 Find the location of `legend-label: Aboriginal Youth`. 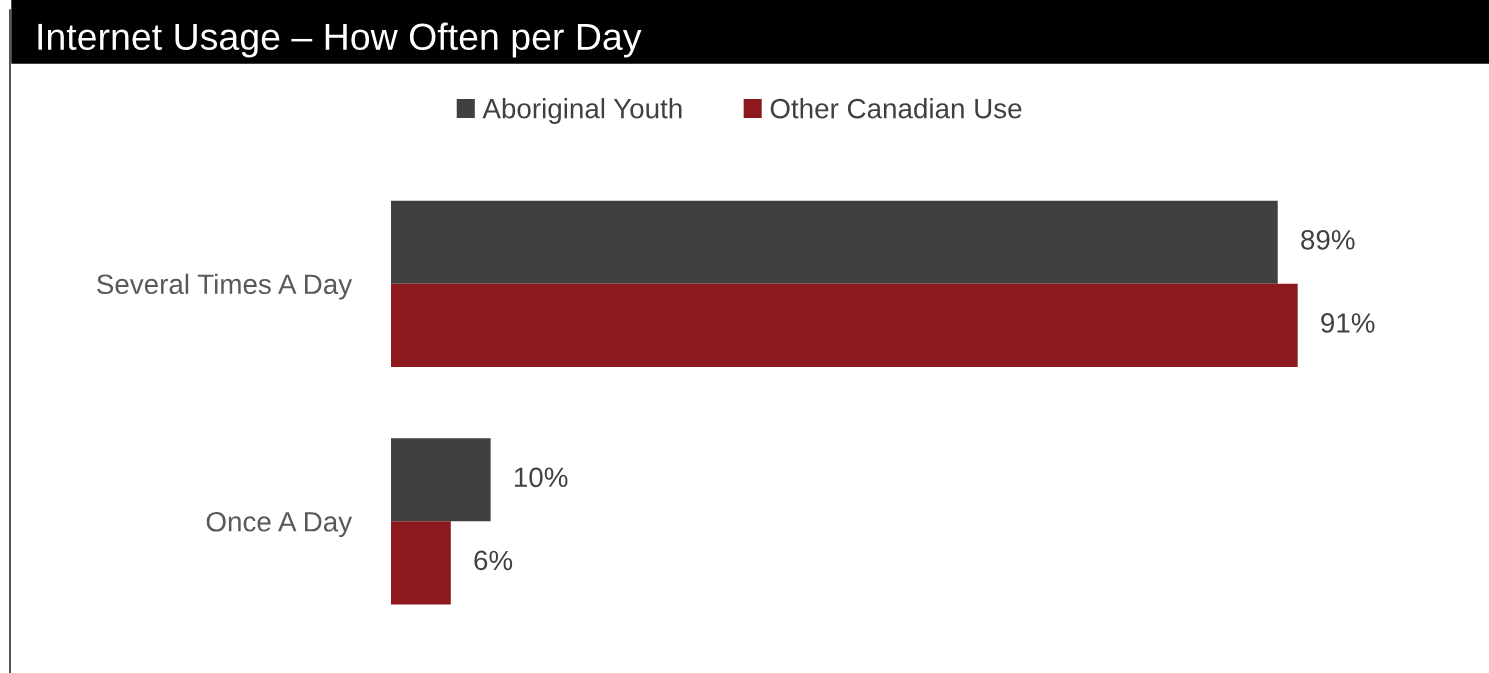

legend-label: Aboriginal Youth is located at coordinates (582, 111).